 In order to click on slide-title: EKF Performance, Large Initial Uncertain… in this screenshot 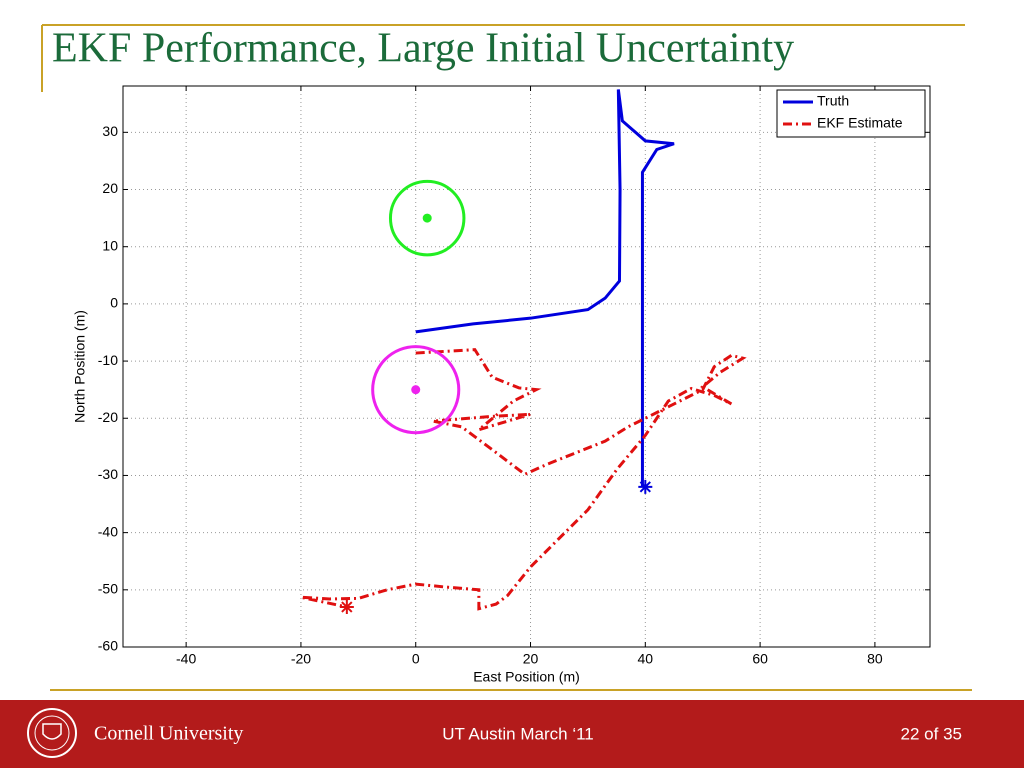, I will do `click(423, 49)`.